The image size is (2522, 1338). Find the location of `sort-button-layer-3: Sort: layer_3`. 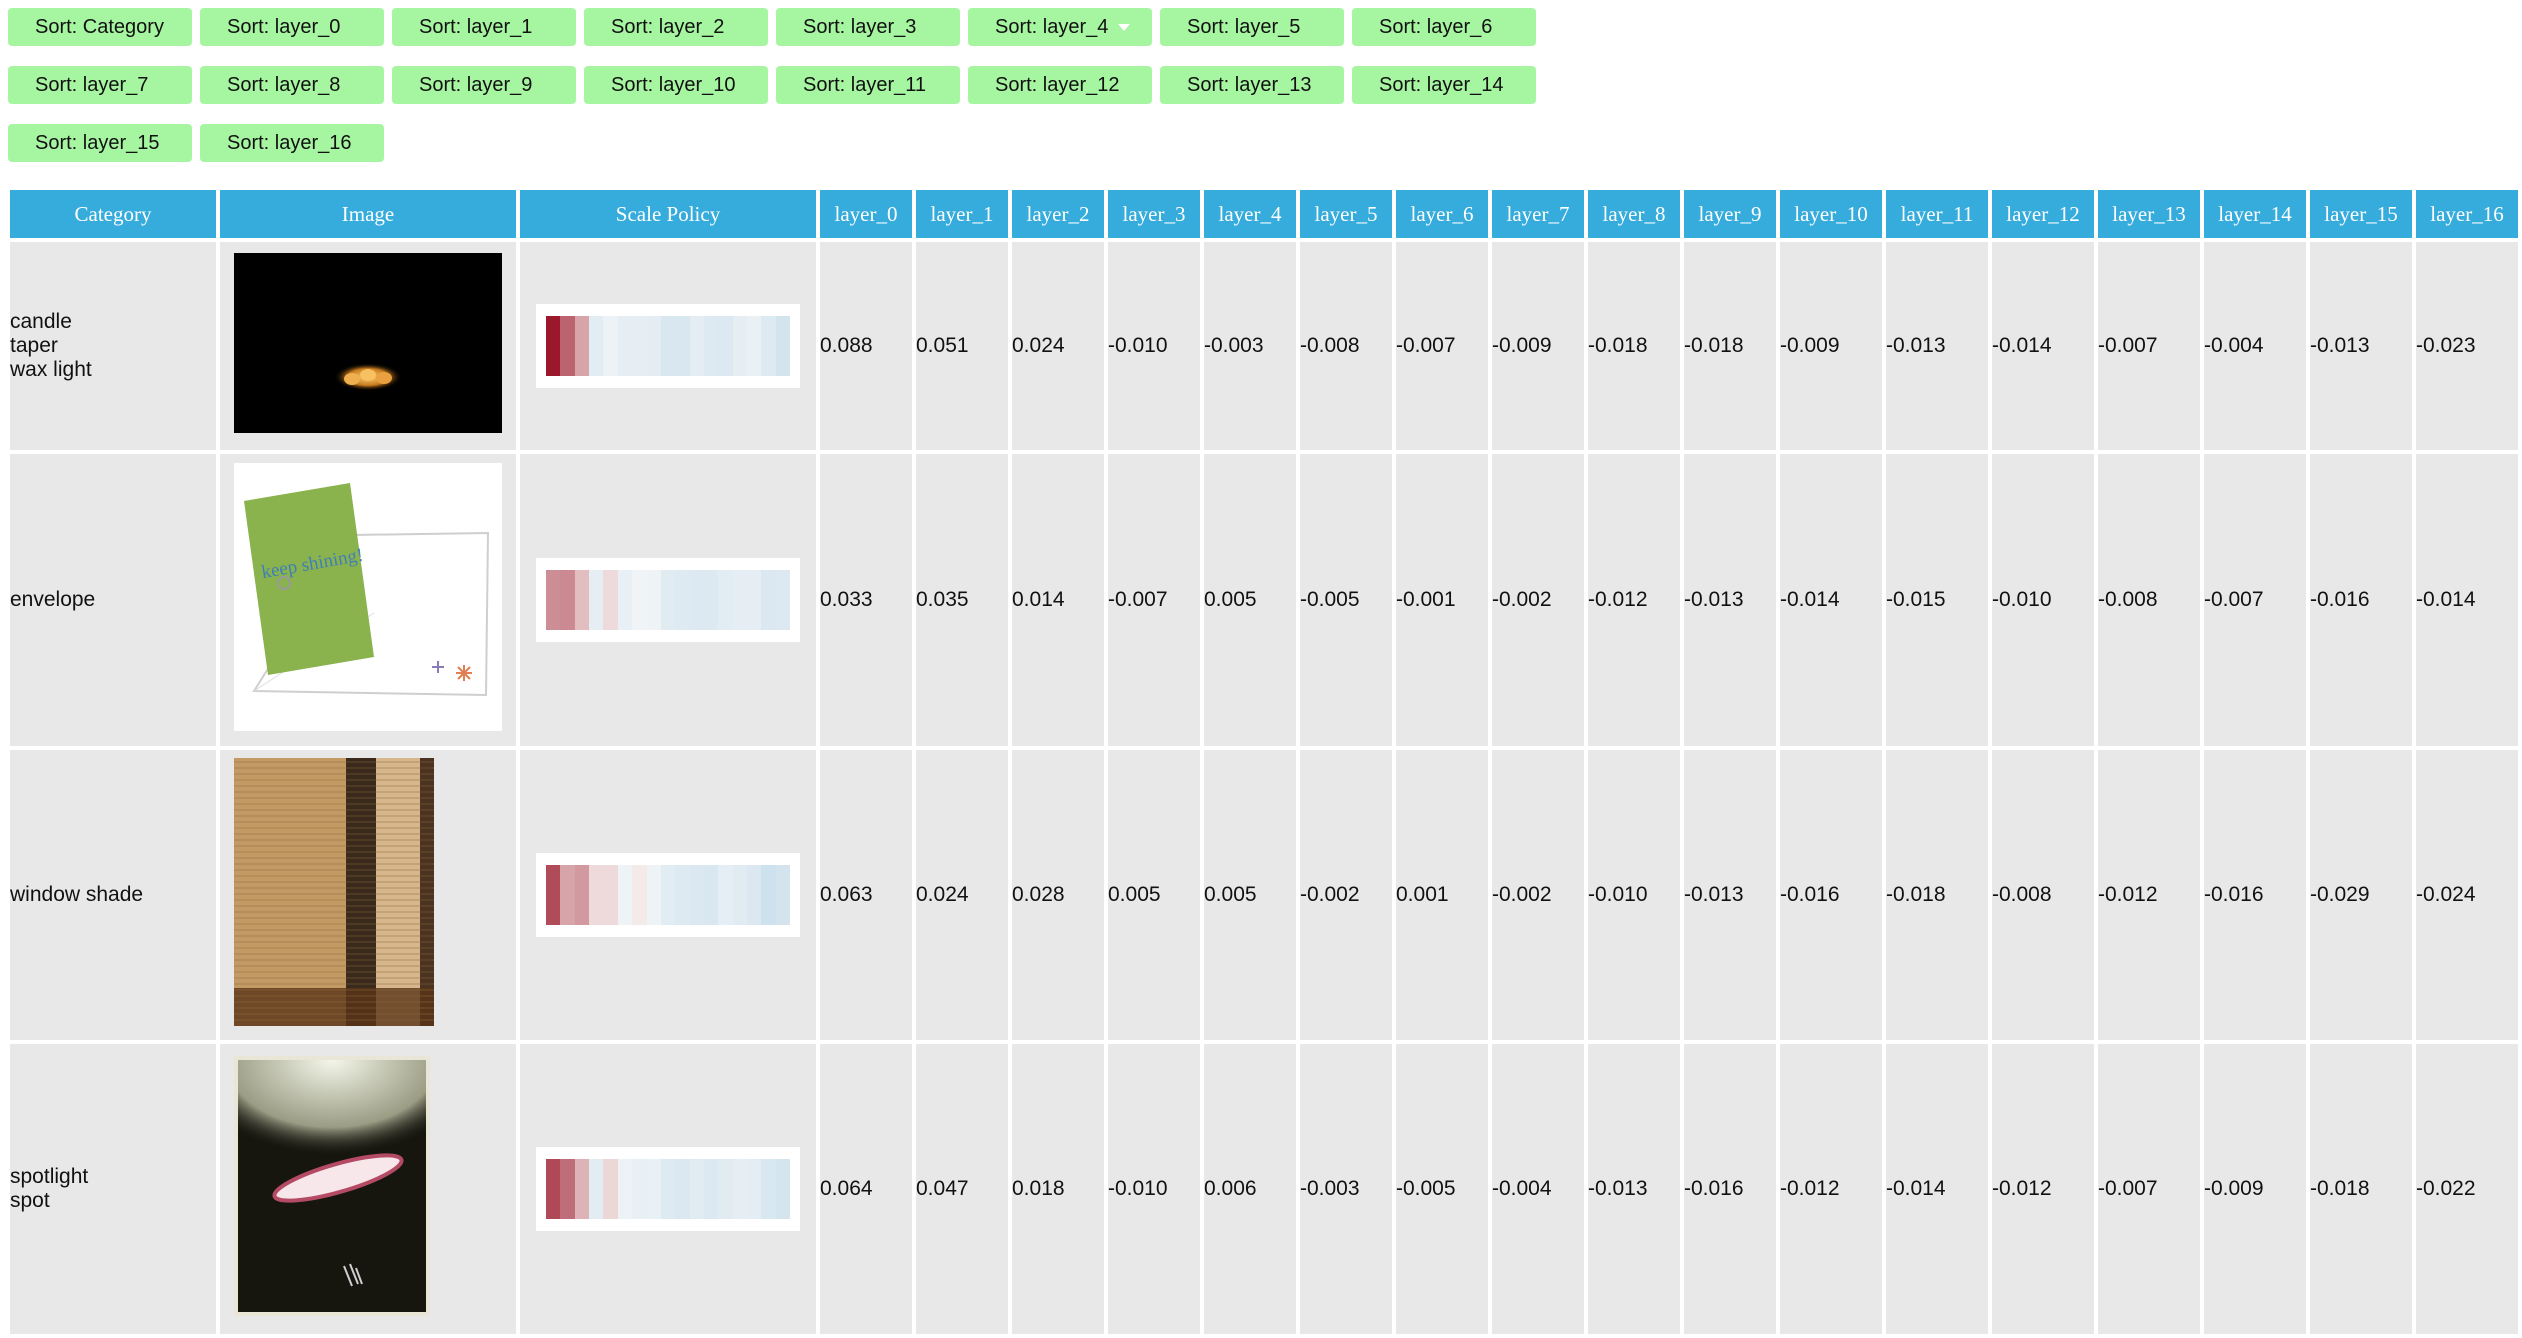

sort-button-layer-3: Sort: layer_3 is located at coordinates (868, 27).